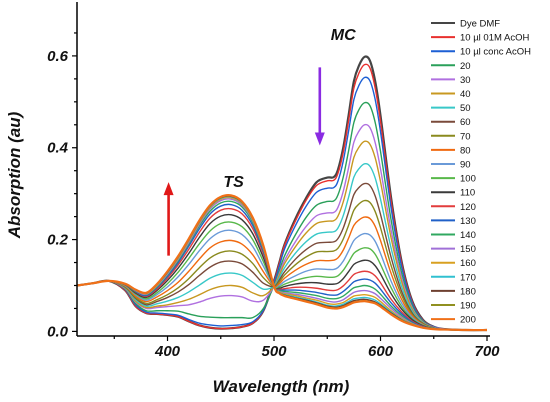  I want to click on x-axis-title: Wavelength (nm), so click(281, 386).